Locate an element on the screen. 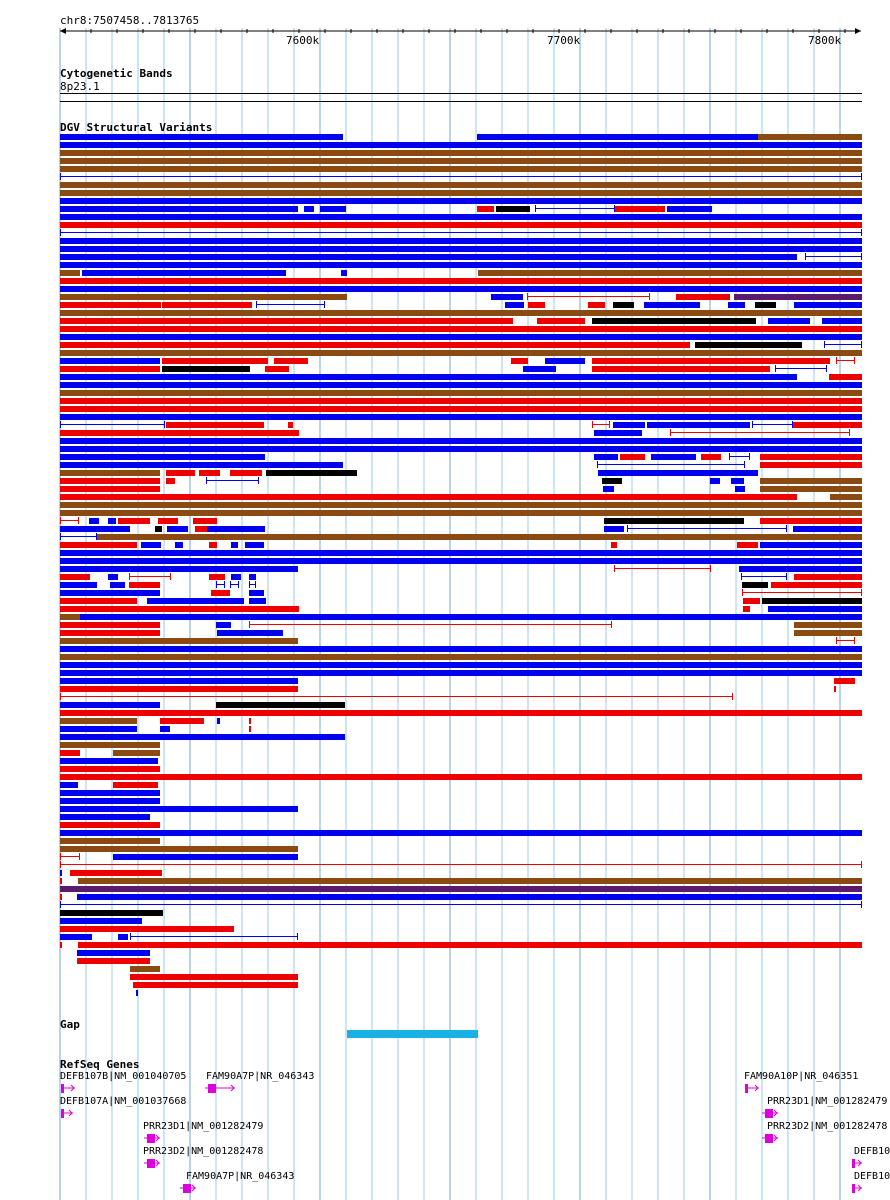 This screenshot has width=890, height=1200. refseq-track-title: RefSeq Genes is located at coordinates (100, 1064).